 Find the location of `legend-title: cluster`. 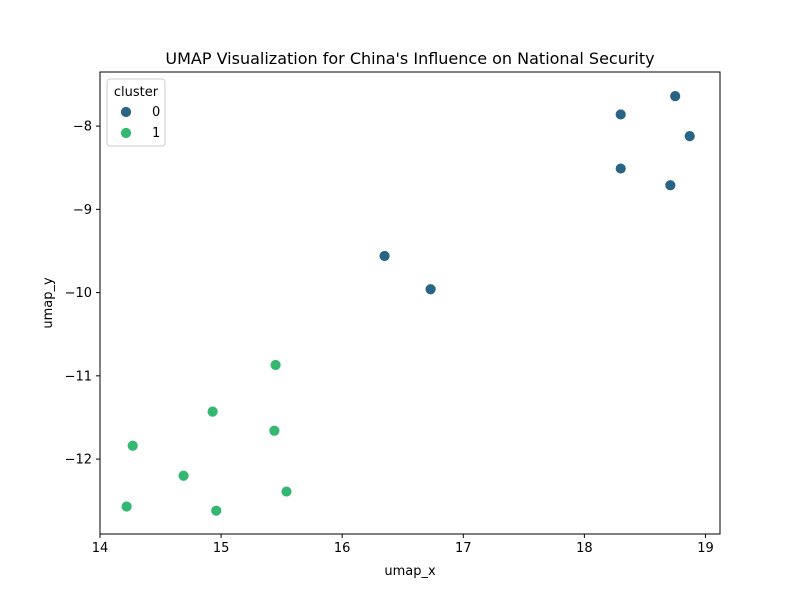

legend-title: cluster is located at coordinates (136, 92).